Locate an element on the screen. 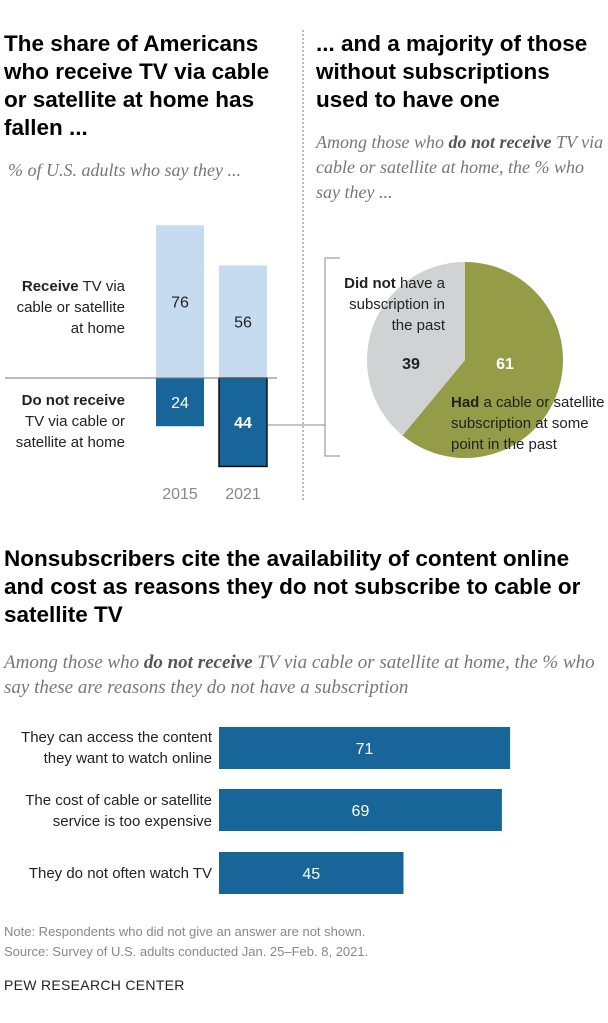 This screenshot has width=608, height=1023. not-receive-bar-2021 is located at coordinates (243, 422).